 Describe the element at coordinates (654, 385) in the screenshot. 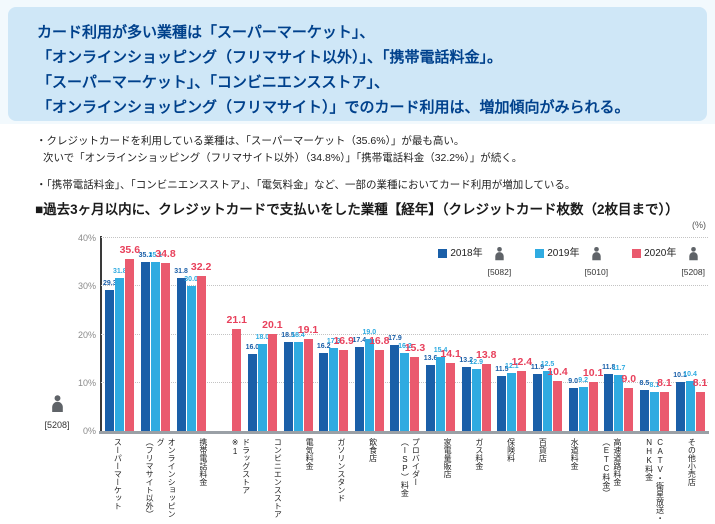

I see `bar-value-label: 8.1` at that location.